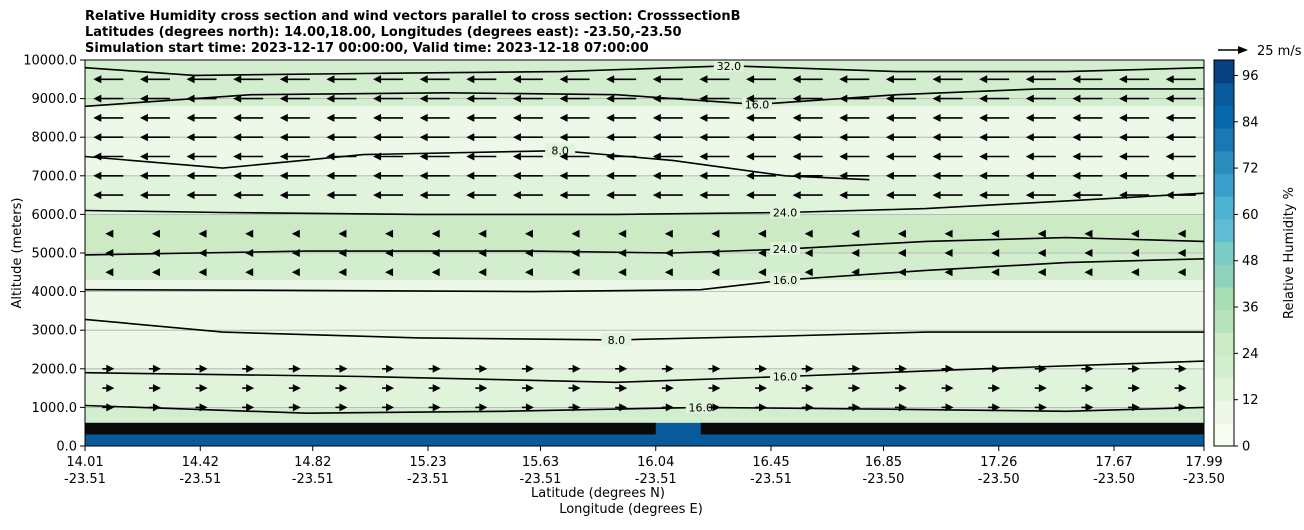 This screenshot has height=530, width=1304. What do you see at coordinates (190, 79) in the screenshot?
I see `wind-upper-6-2-head` at bounding box center [190, 79].